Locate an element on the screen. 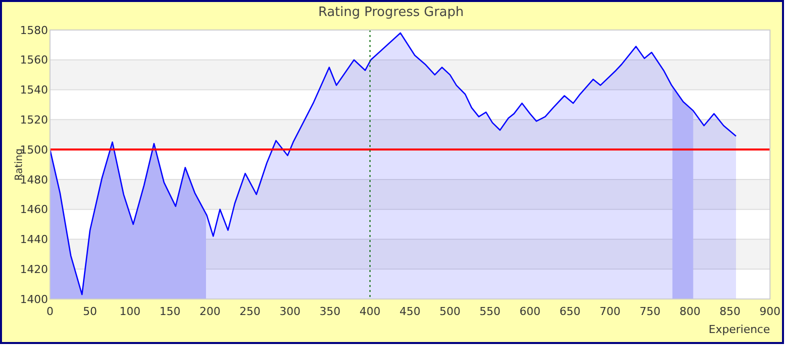  y-tick-label: 1420 is located at coordinates (34, 269).